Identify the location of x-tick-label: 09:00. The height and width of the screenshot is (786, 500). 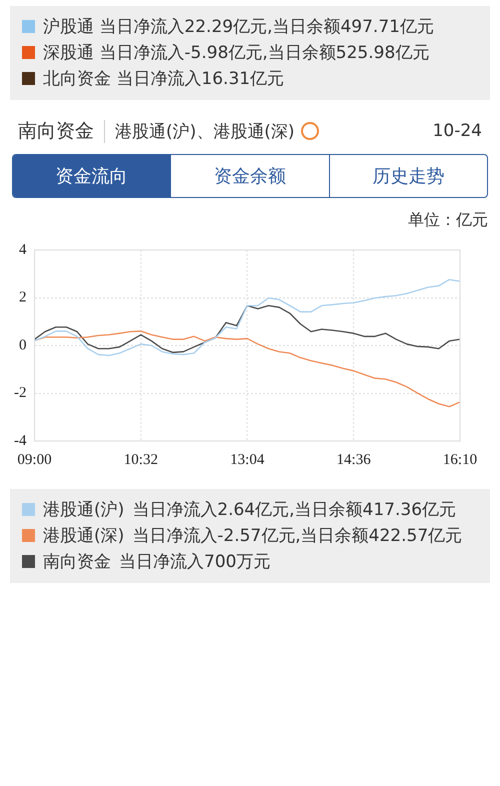
(34, 460).